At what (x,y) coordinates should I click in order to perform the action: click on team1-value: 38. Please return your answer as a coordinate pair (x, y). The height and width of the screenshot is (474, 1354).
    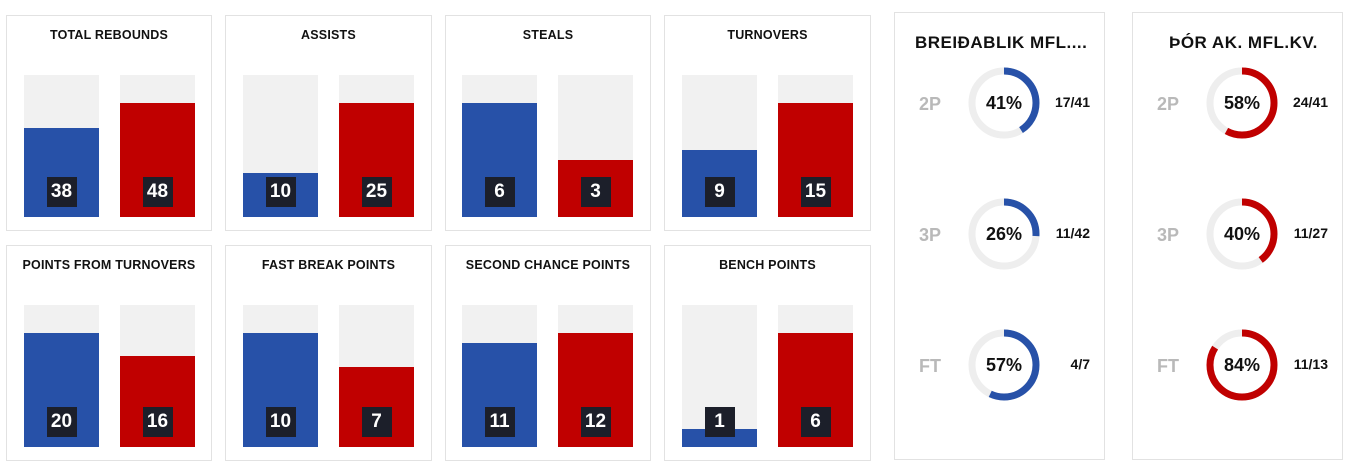
    Looking at the image, I should click on (61, 192).